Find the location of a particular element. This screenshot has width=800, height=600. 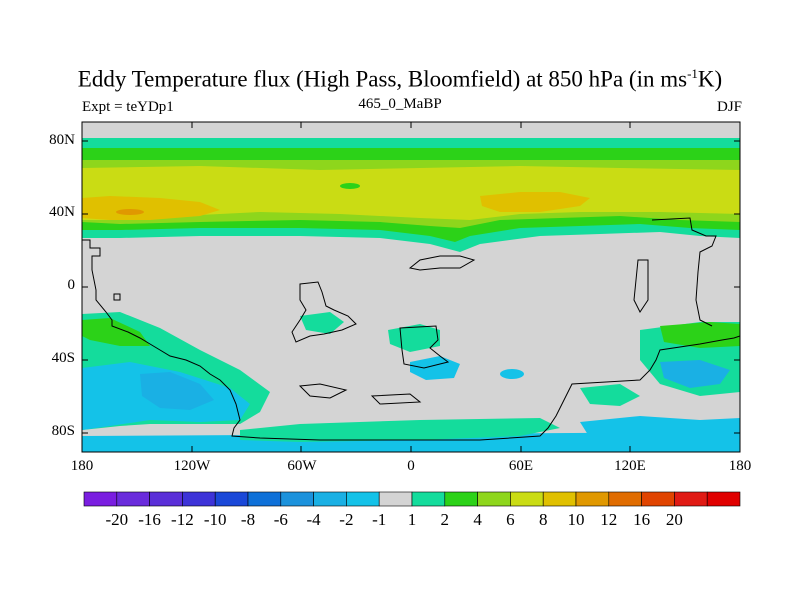

colorbar-label: -10 is located at coordinates (215, 519).